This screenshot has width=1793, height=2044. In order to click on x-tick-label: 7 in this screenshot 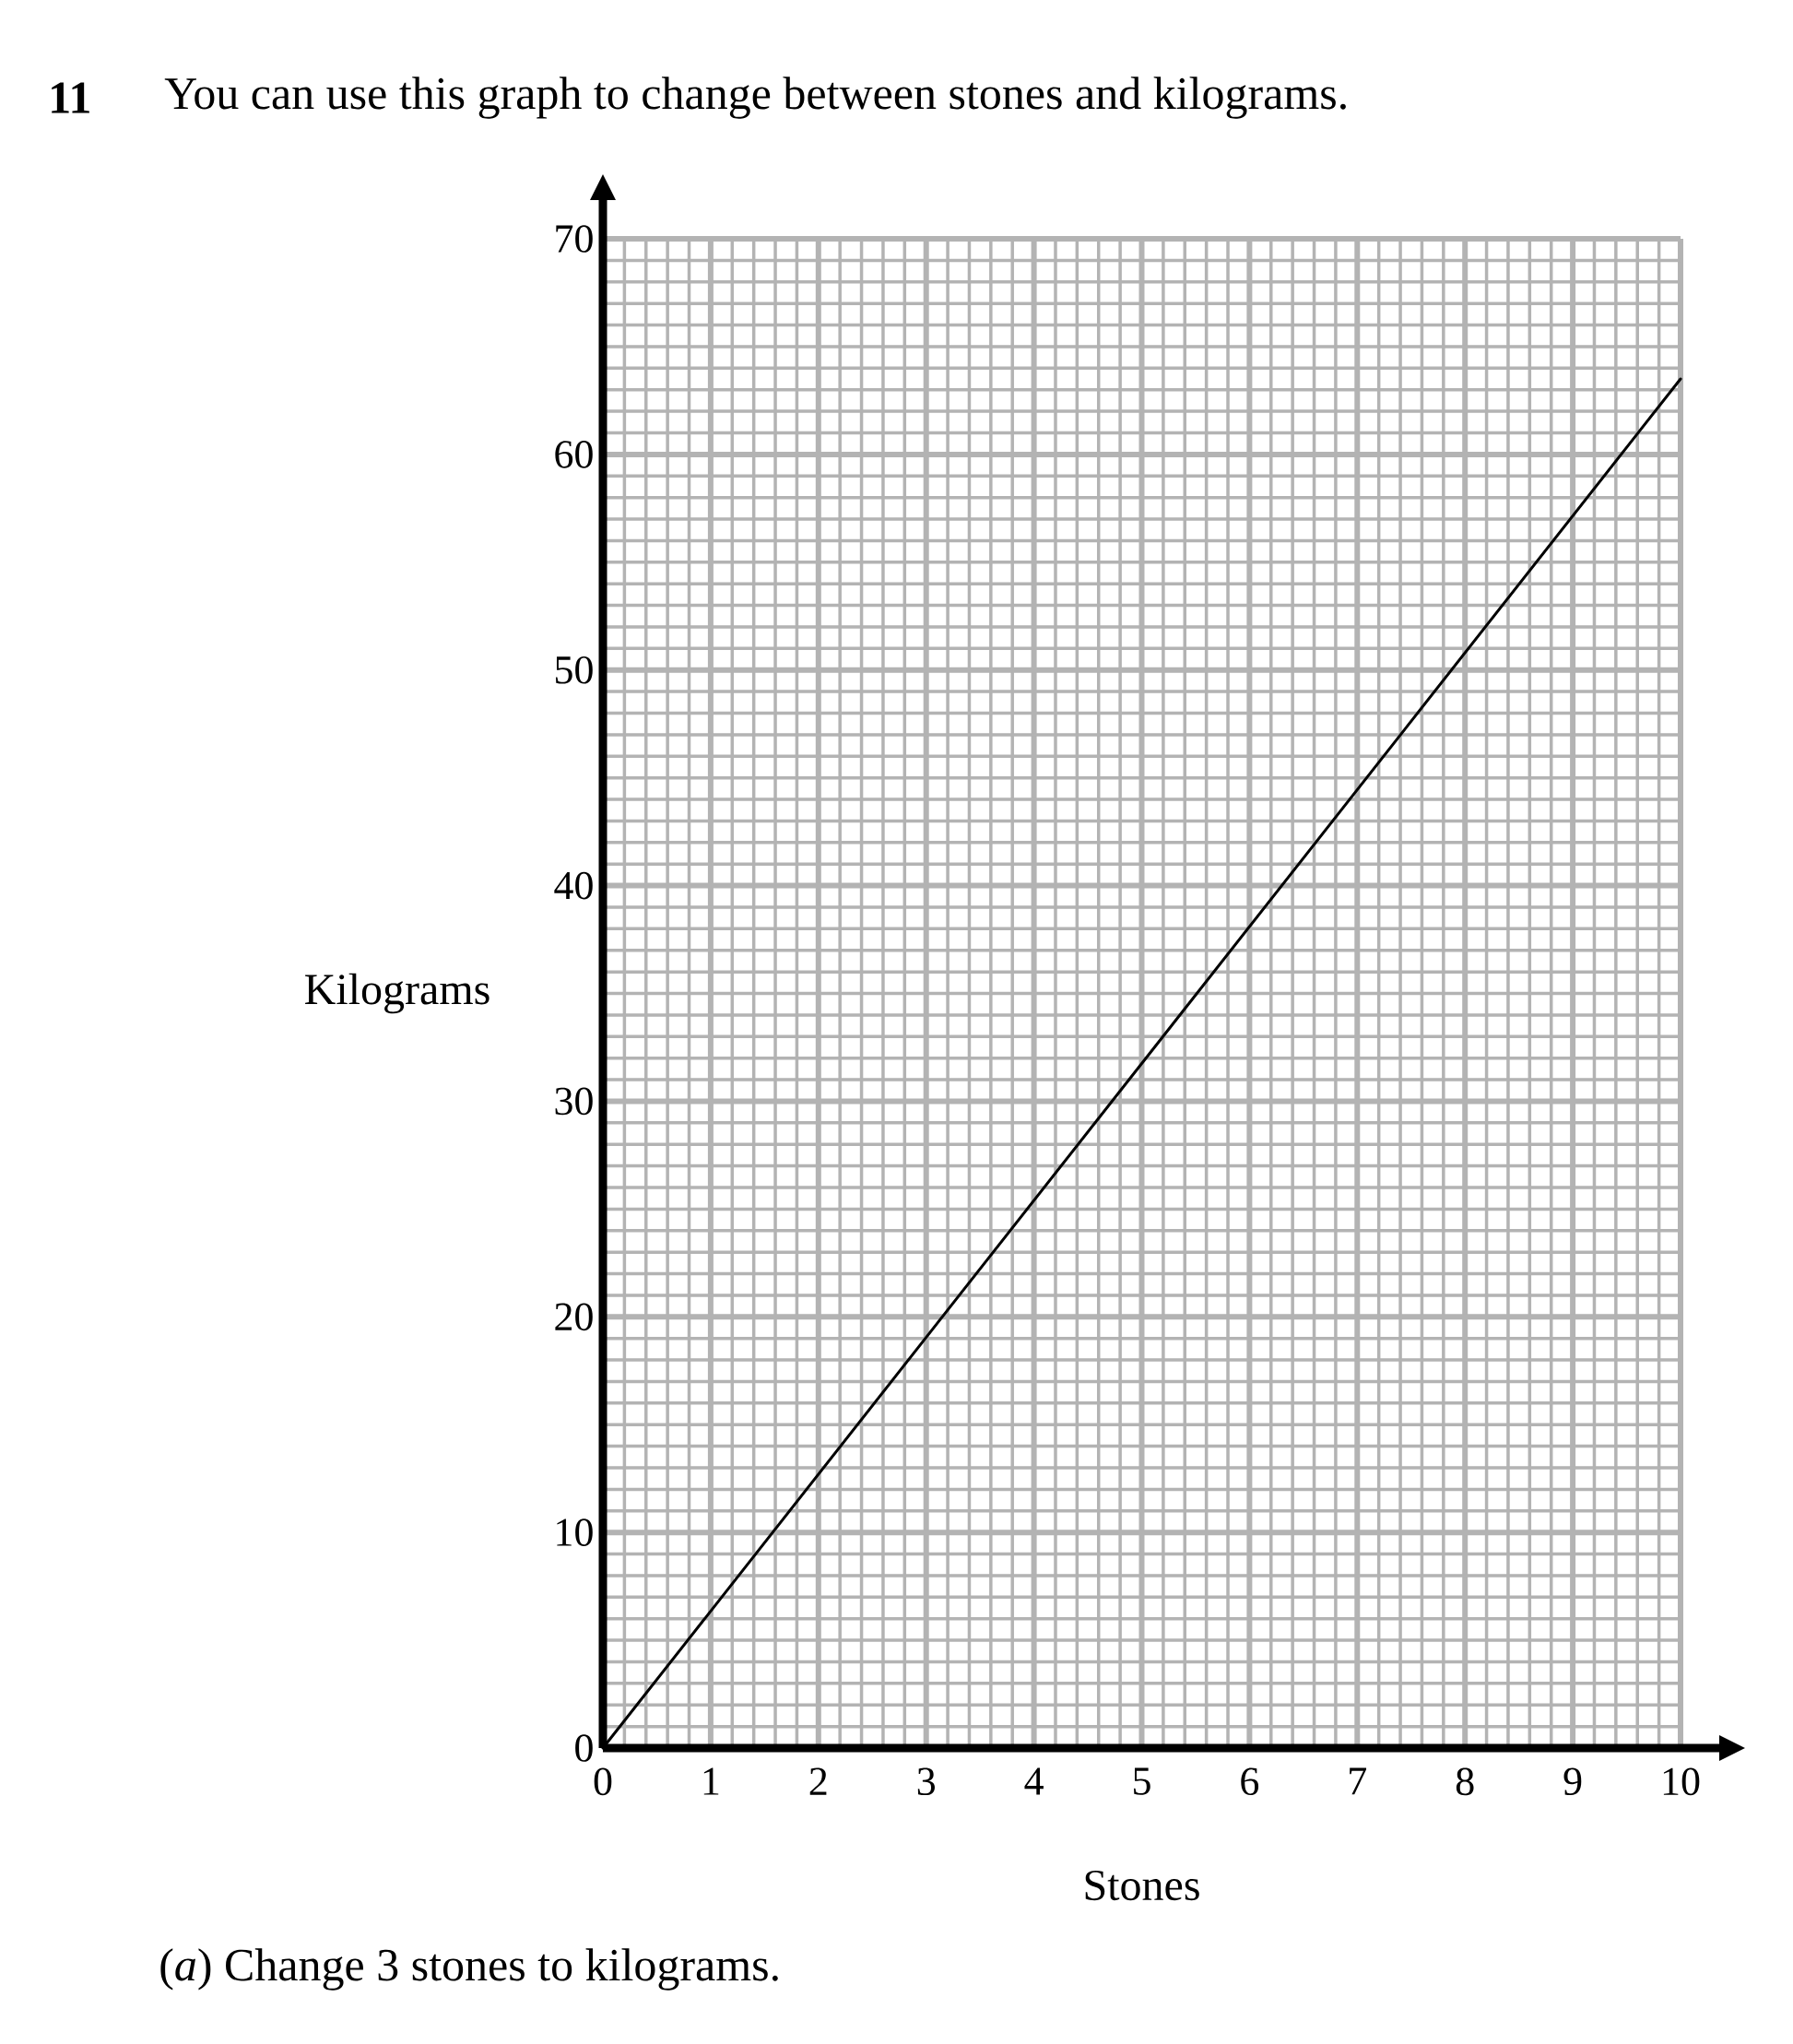, I will do `click(1358, 1781)`.